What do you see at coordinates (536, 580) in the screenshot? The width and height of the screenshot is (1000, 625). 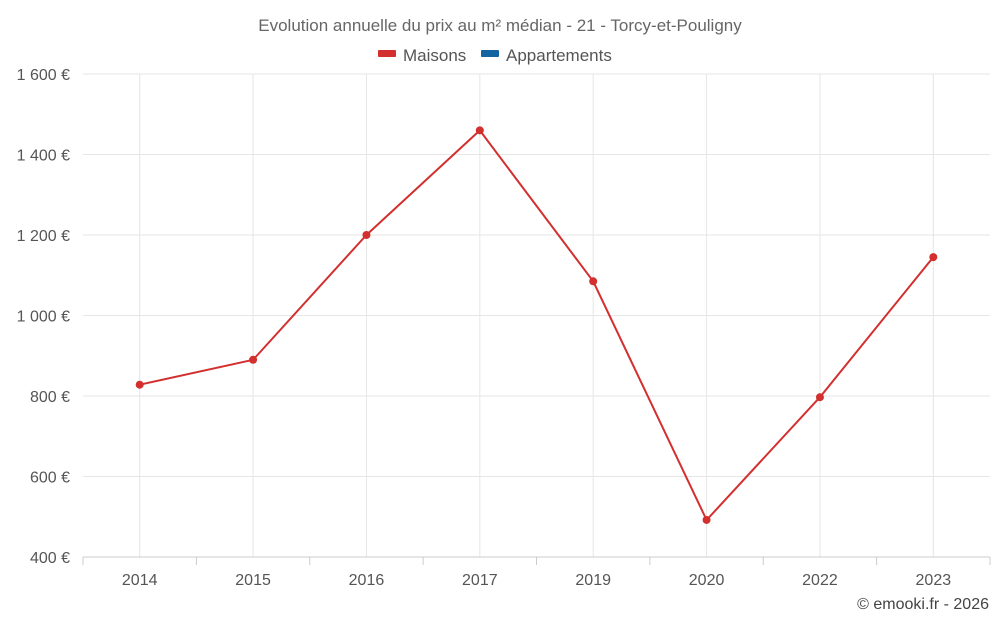 I see `x-axis-labels: 2014 2015 2016 2017 2019 2020 2022 2023` at bounding box center [536, 580].